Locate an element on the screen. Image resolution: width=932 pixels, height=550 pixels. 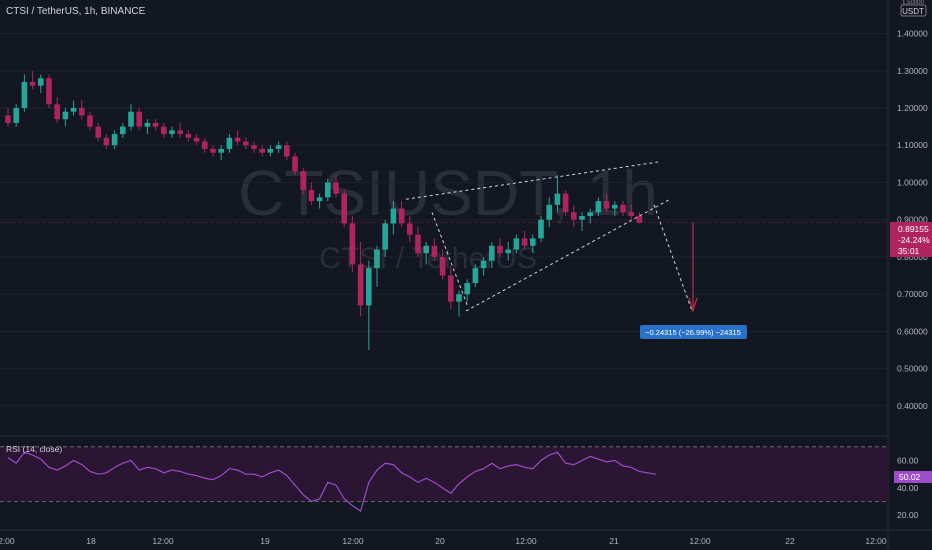
projection-line is located at coordinates (673, 258).